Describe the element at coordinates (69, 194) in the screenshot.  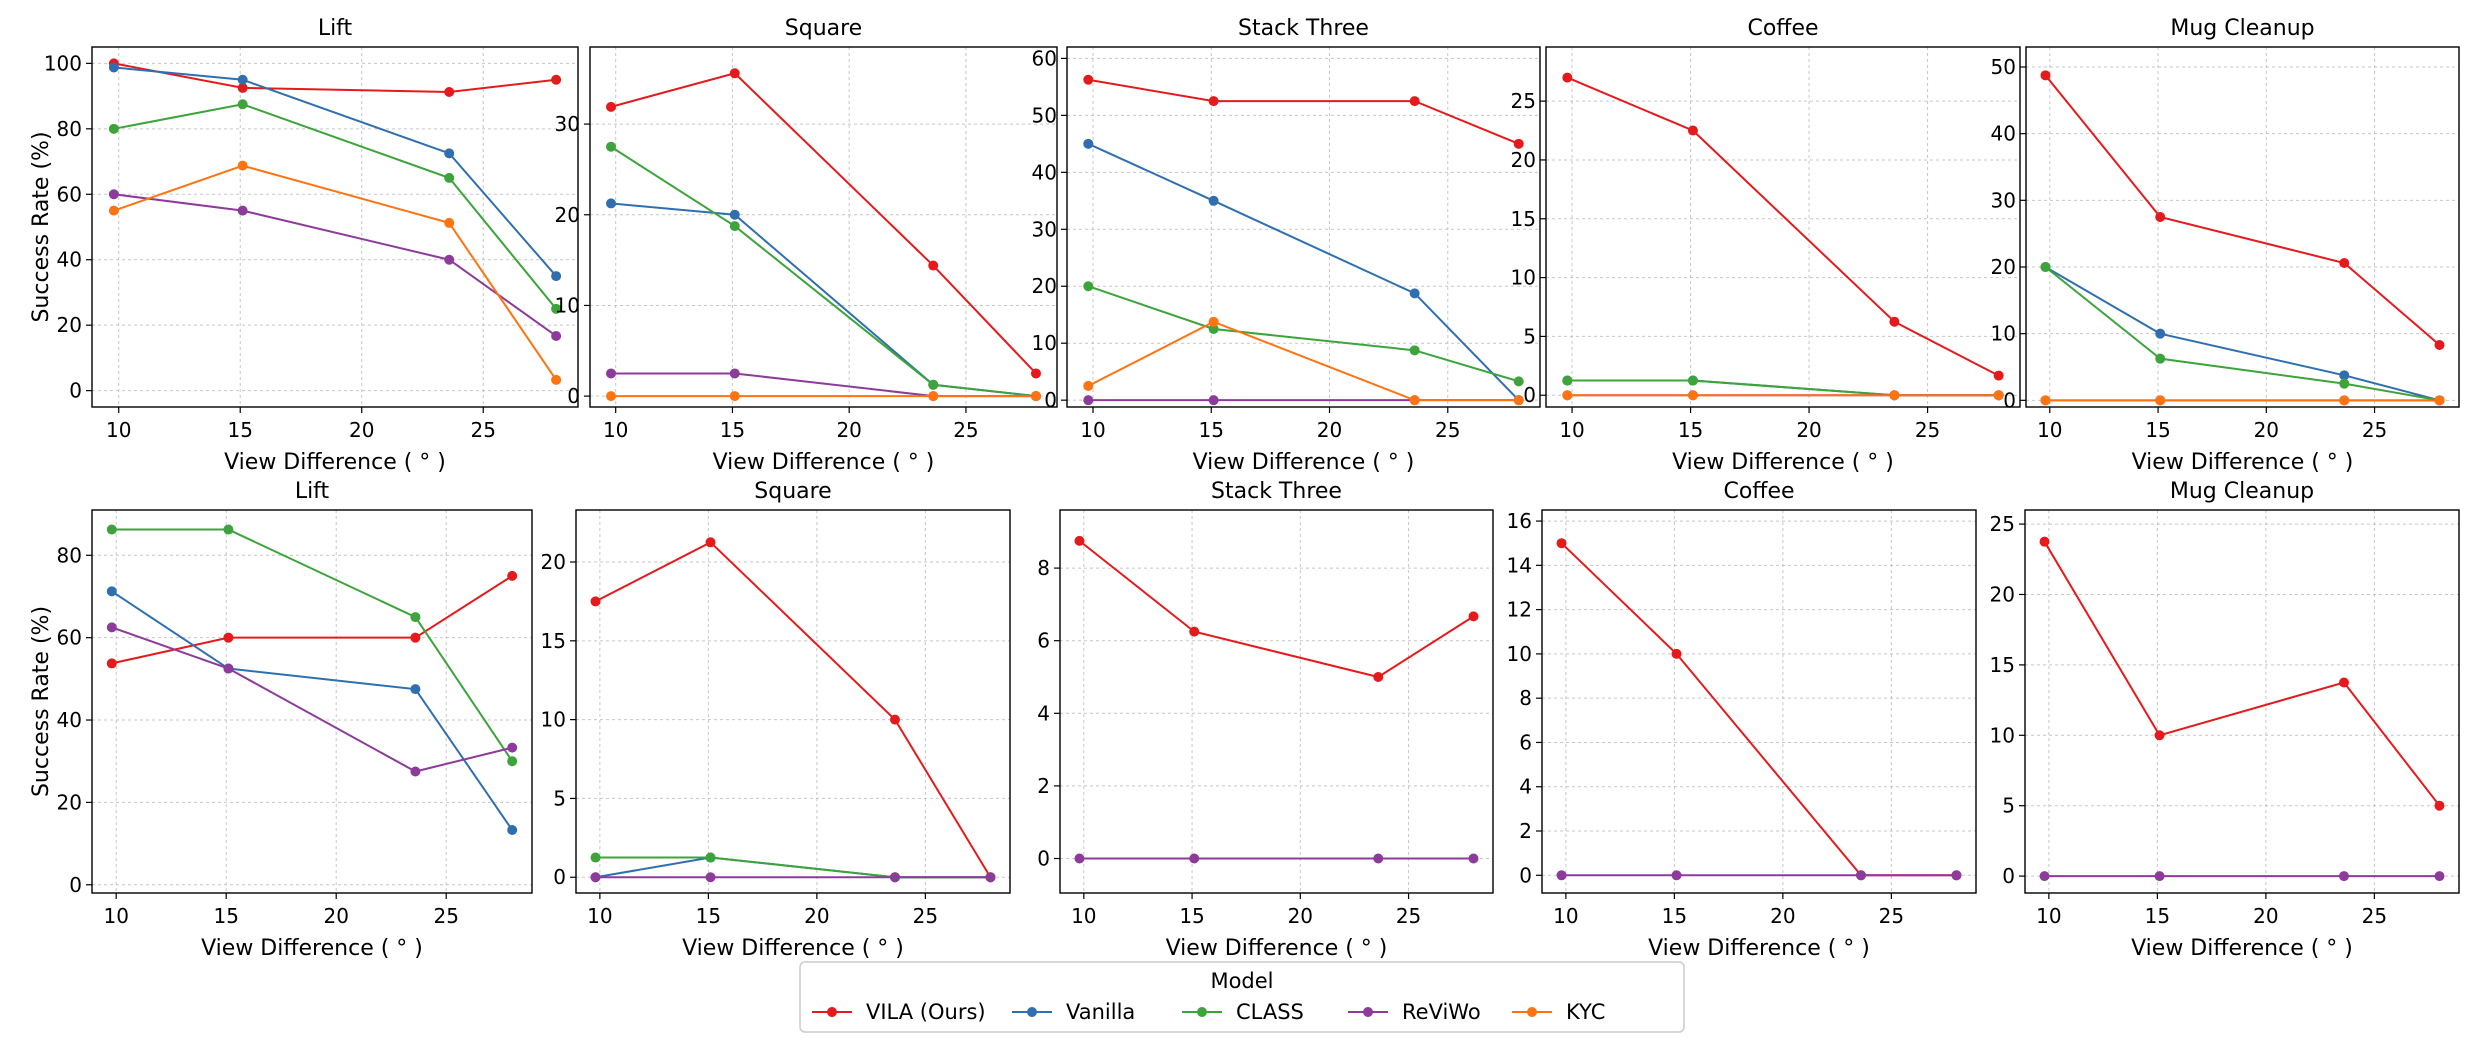
I see `y-tick-label: 60` at that location.